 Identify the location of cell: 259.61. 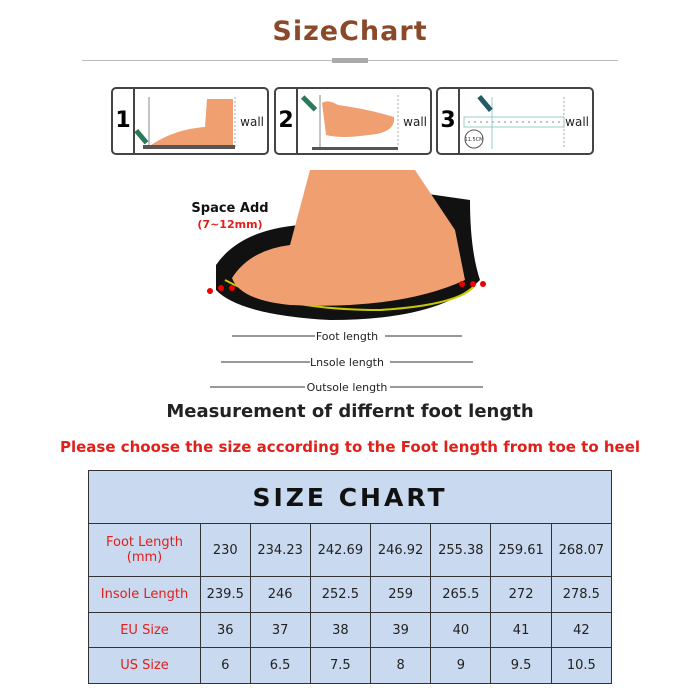
(521, 550).